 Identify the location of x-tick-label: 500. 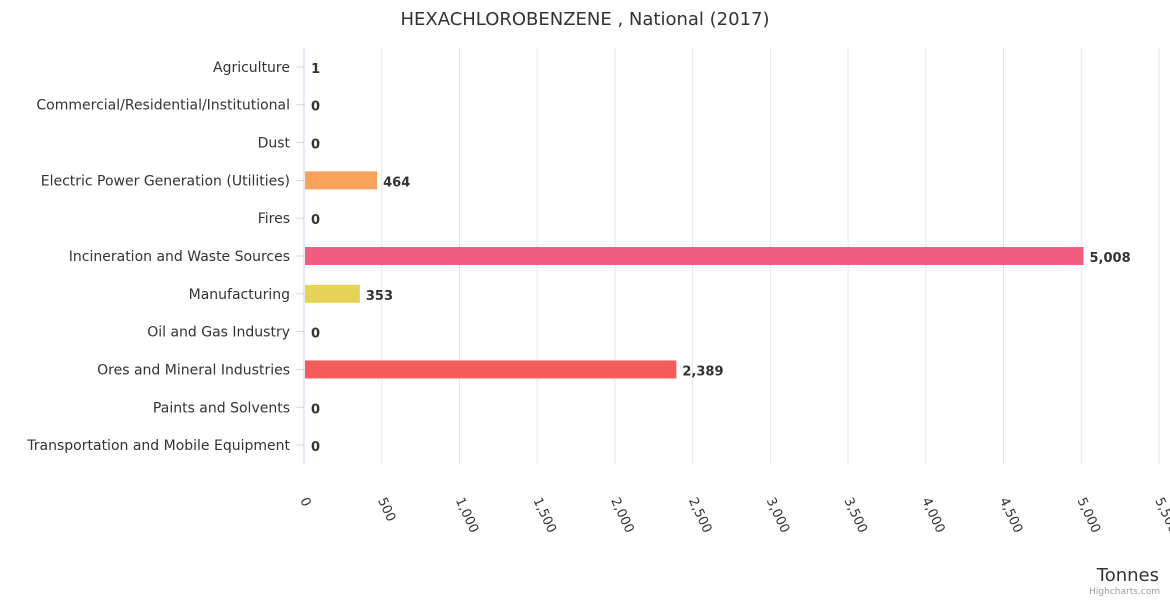
(386, 509).